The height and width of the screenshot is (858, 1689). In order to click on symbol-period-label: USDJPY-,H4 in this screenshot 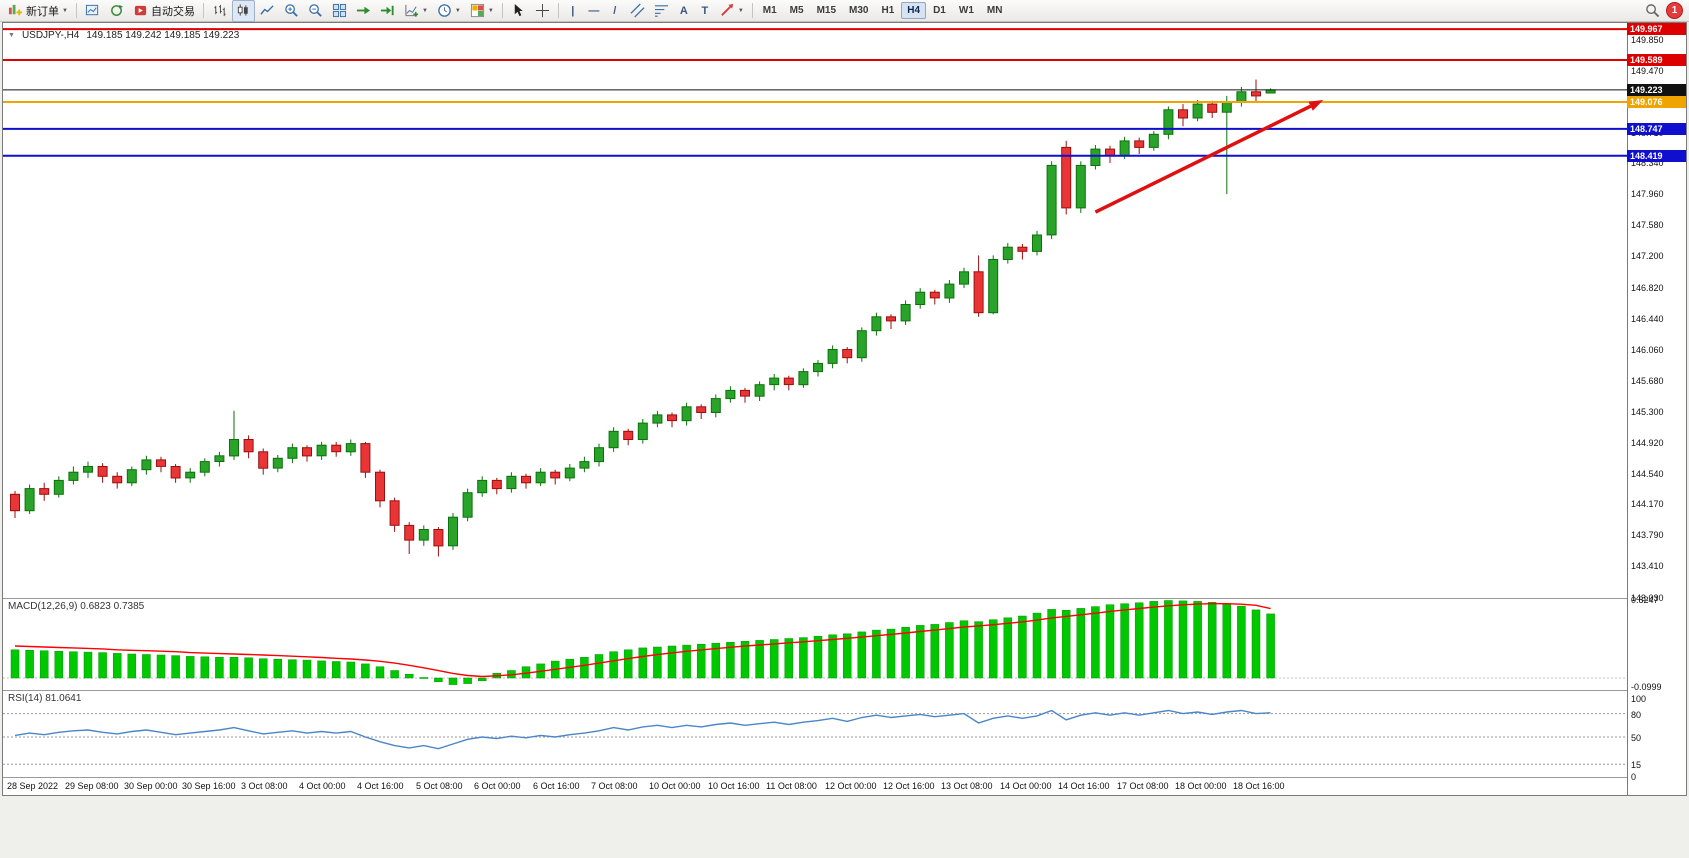, I will do `click(50, 35)`.